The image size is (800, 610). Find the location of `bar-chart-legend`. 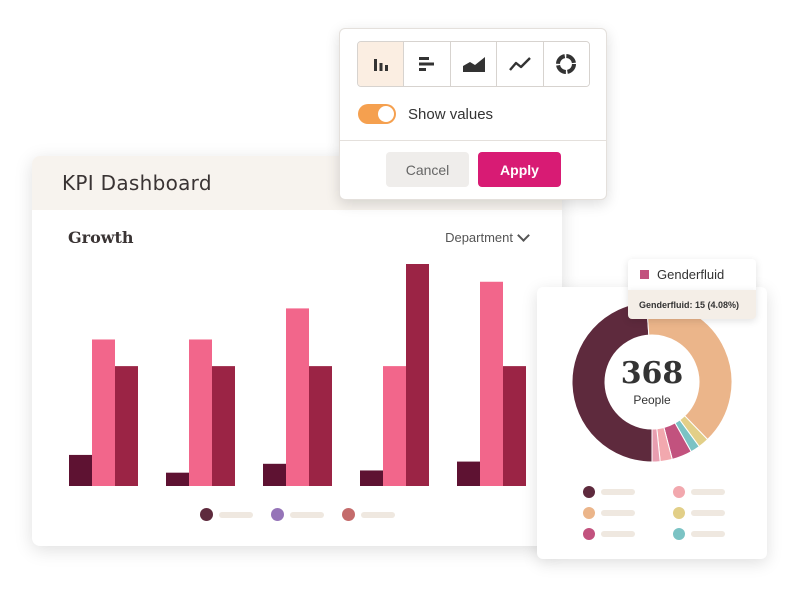

bar-chart-legend is located at coordinates (297, 514).